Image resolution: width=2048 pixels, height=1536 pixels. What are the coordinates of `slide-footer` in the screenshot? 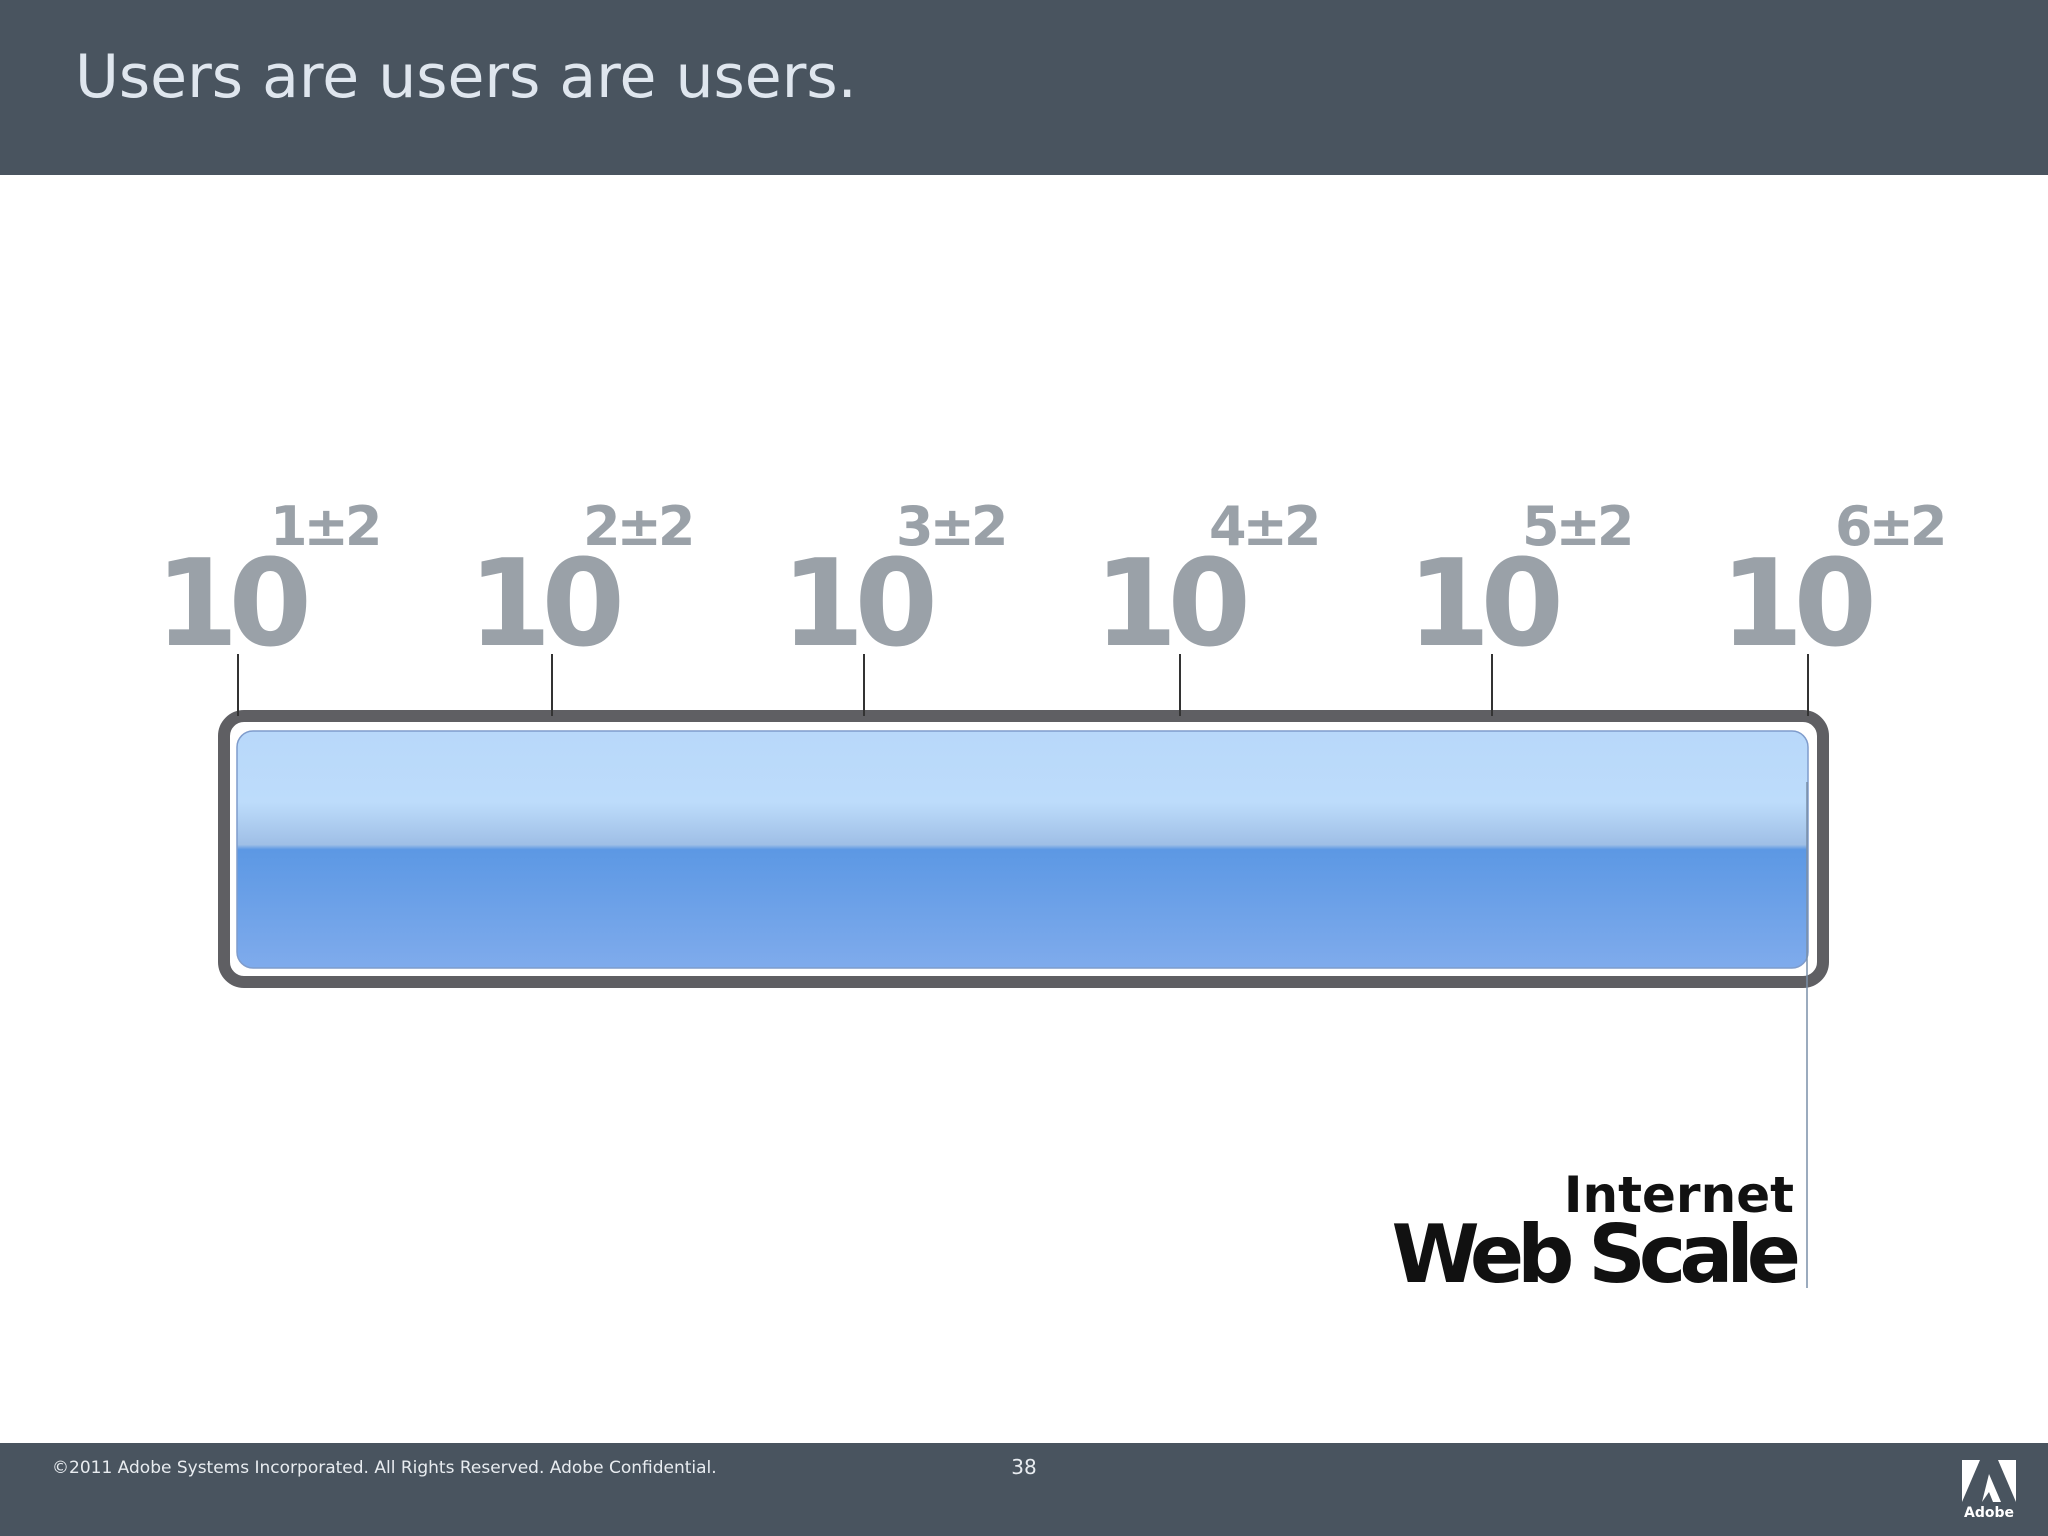 It's located at (1024, 1489).